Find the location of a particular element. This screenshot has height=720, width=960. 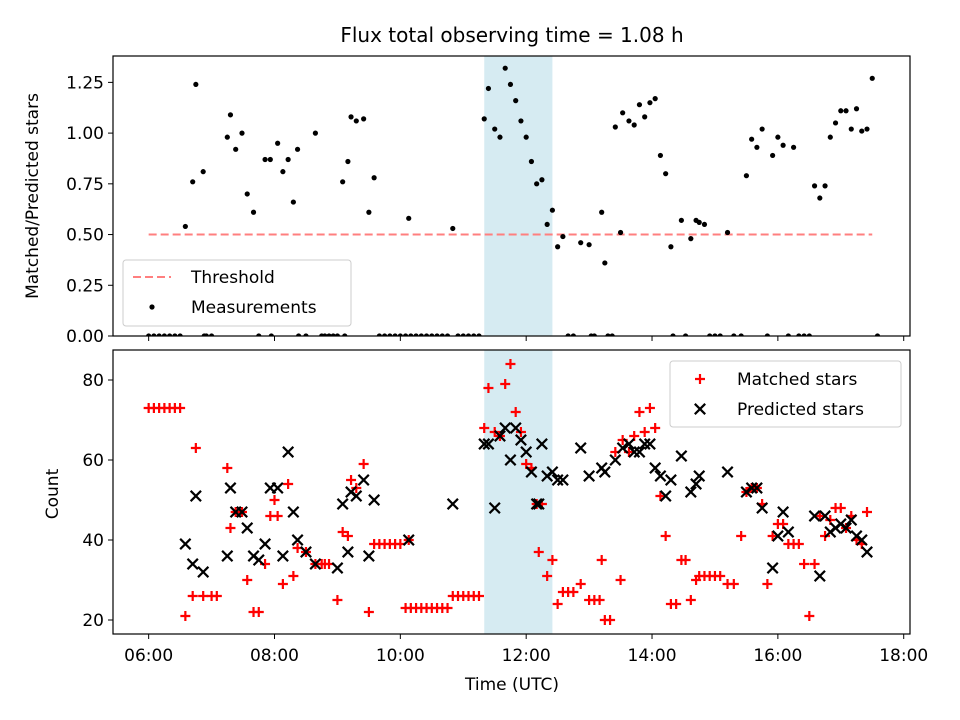

x-tick-label: 08:00 is located at coordinates (274, 656).